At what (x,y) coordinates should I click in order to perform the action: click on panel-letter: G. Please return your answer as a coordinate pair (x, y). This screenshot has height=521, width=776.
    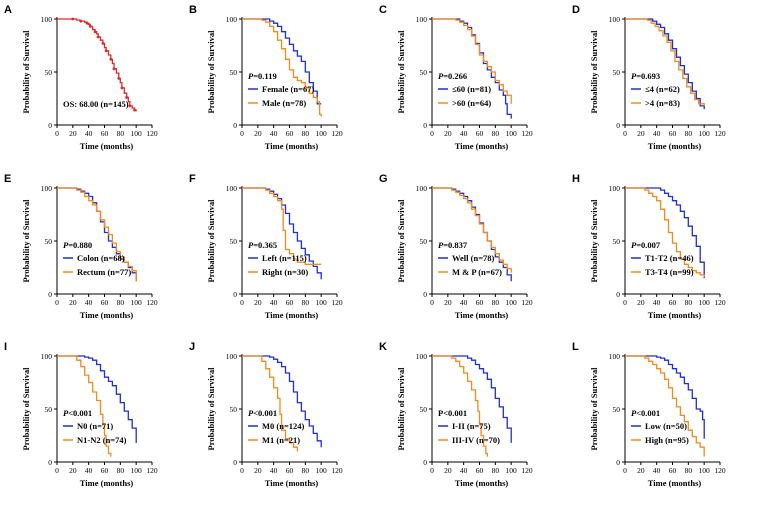
    Looking at the image, I should click on (383, 179).